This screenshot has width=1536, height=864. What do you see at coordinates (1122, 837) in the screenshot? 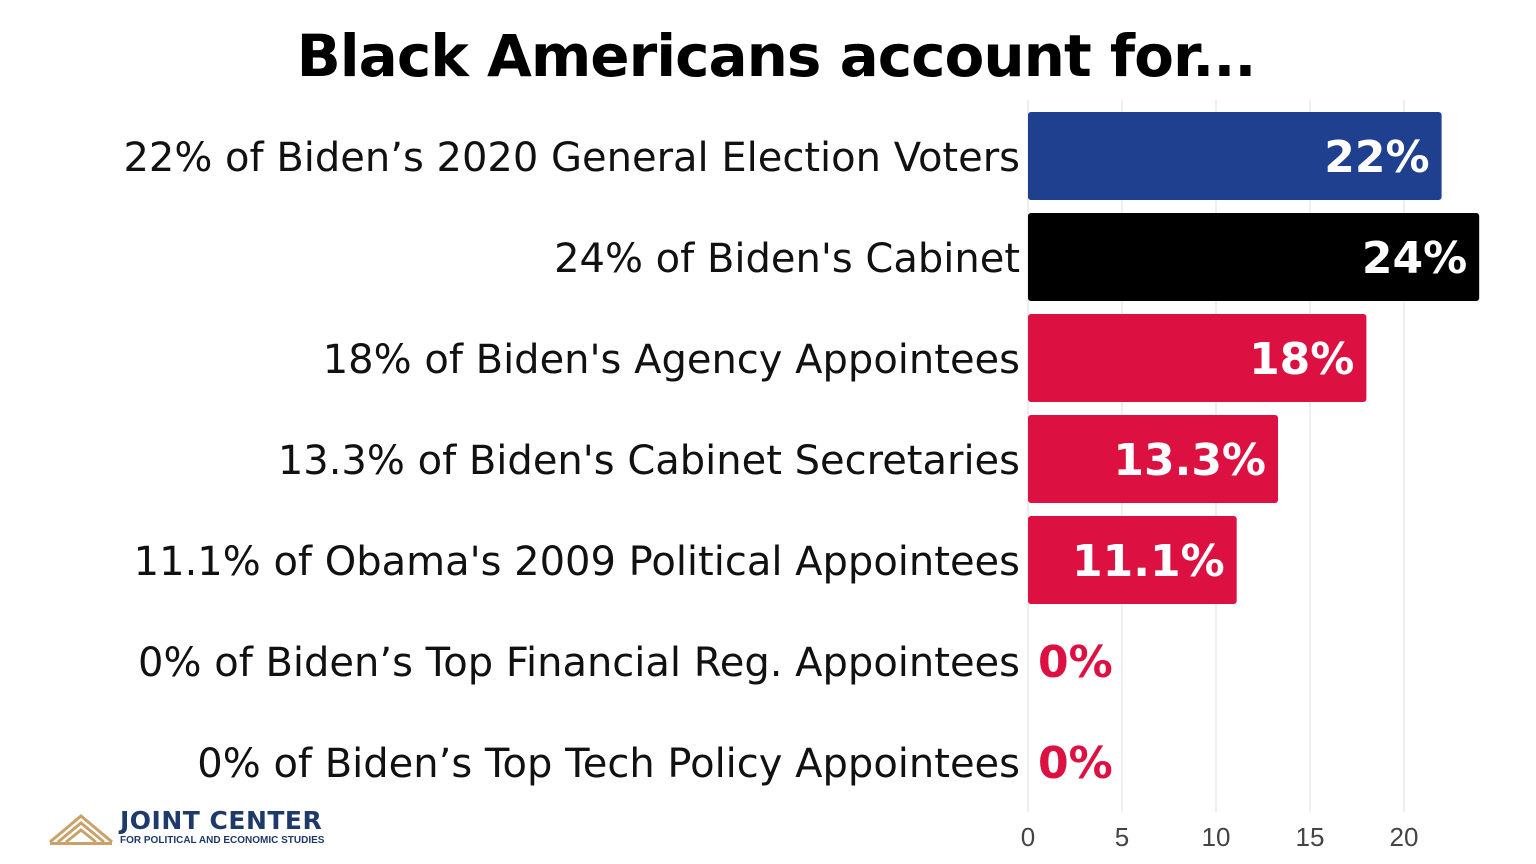
I see `x-tick-label: 5` at bounding box center [1122, 837].